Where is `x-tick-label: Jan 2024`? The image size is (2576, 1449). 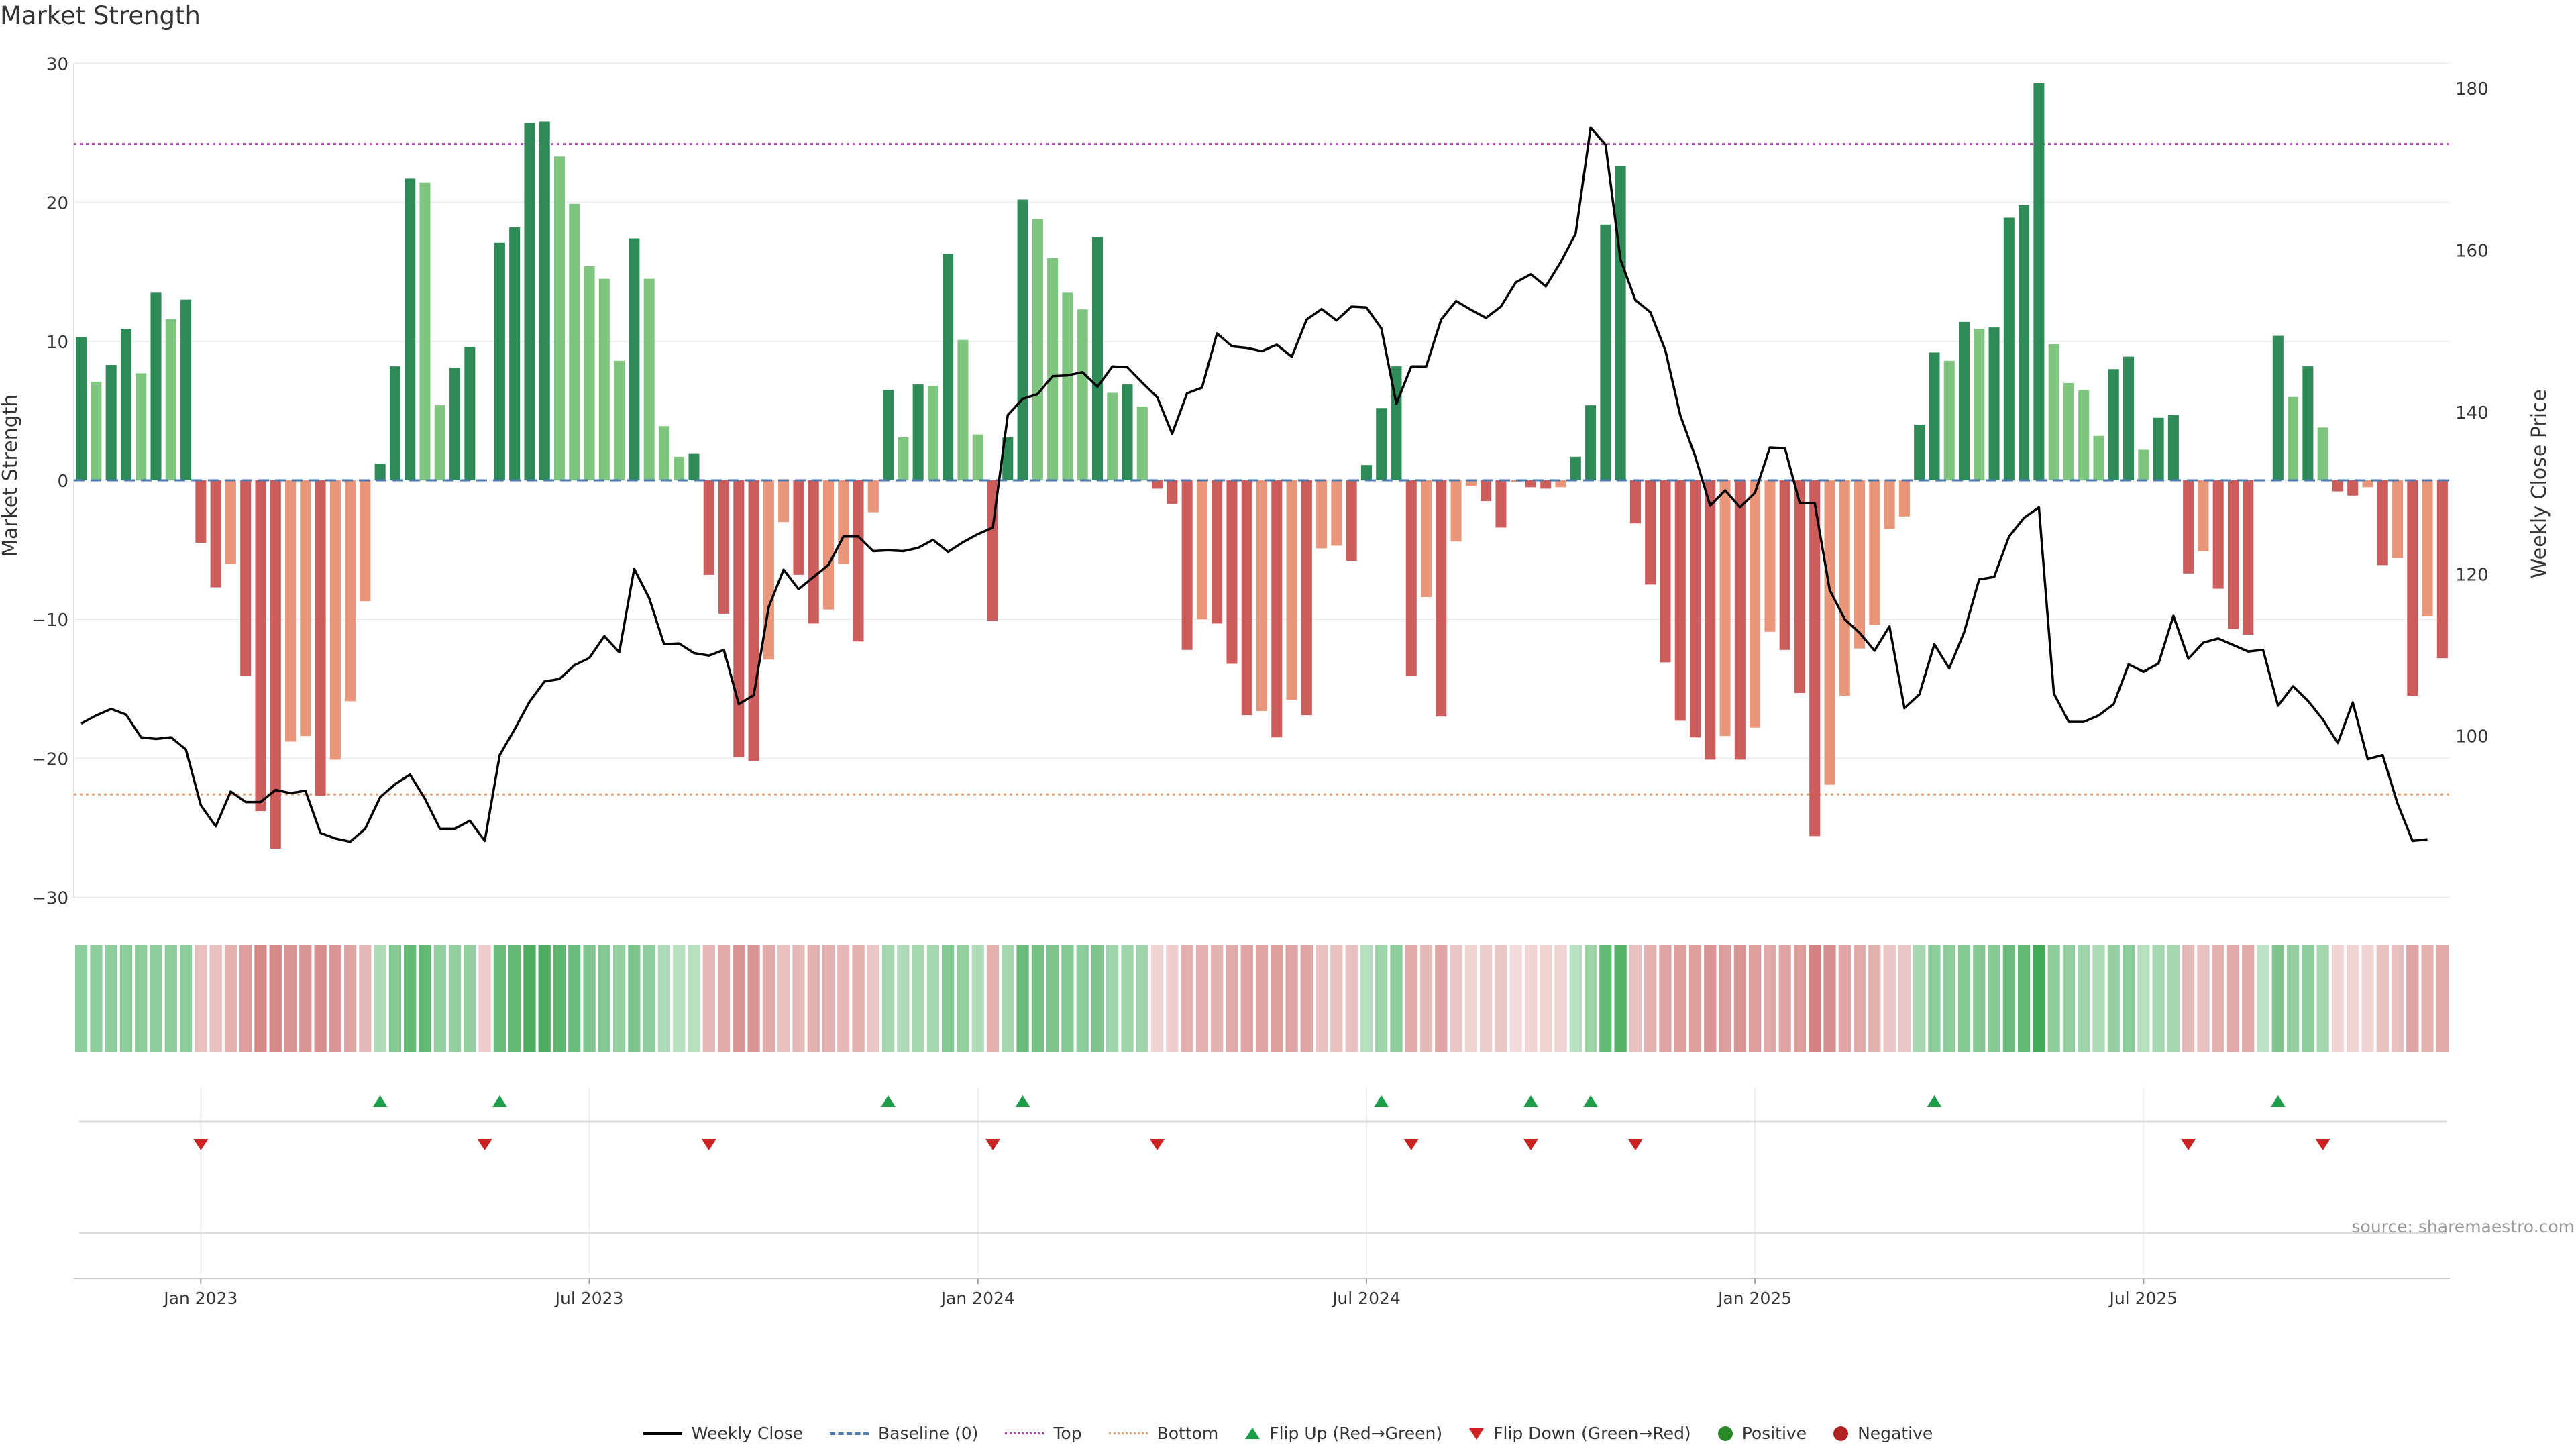
x-tick-label: Jan 2024 is located at coordinates (977, 1298).